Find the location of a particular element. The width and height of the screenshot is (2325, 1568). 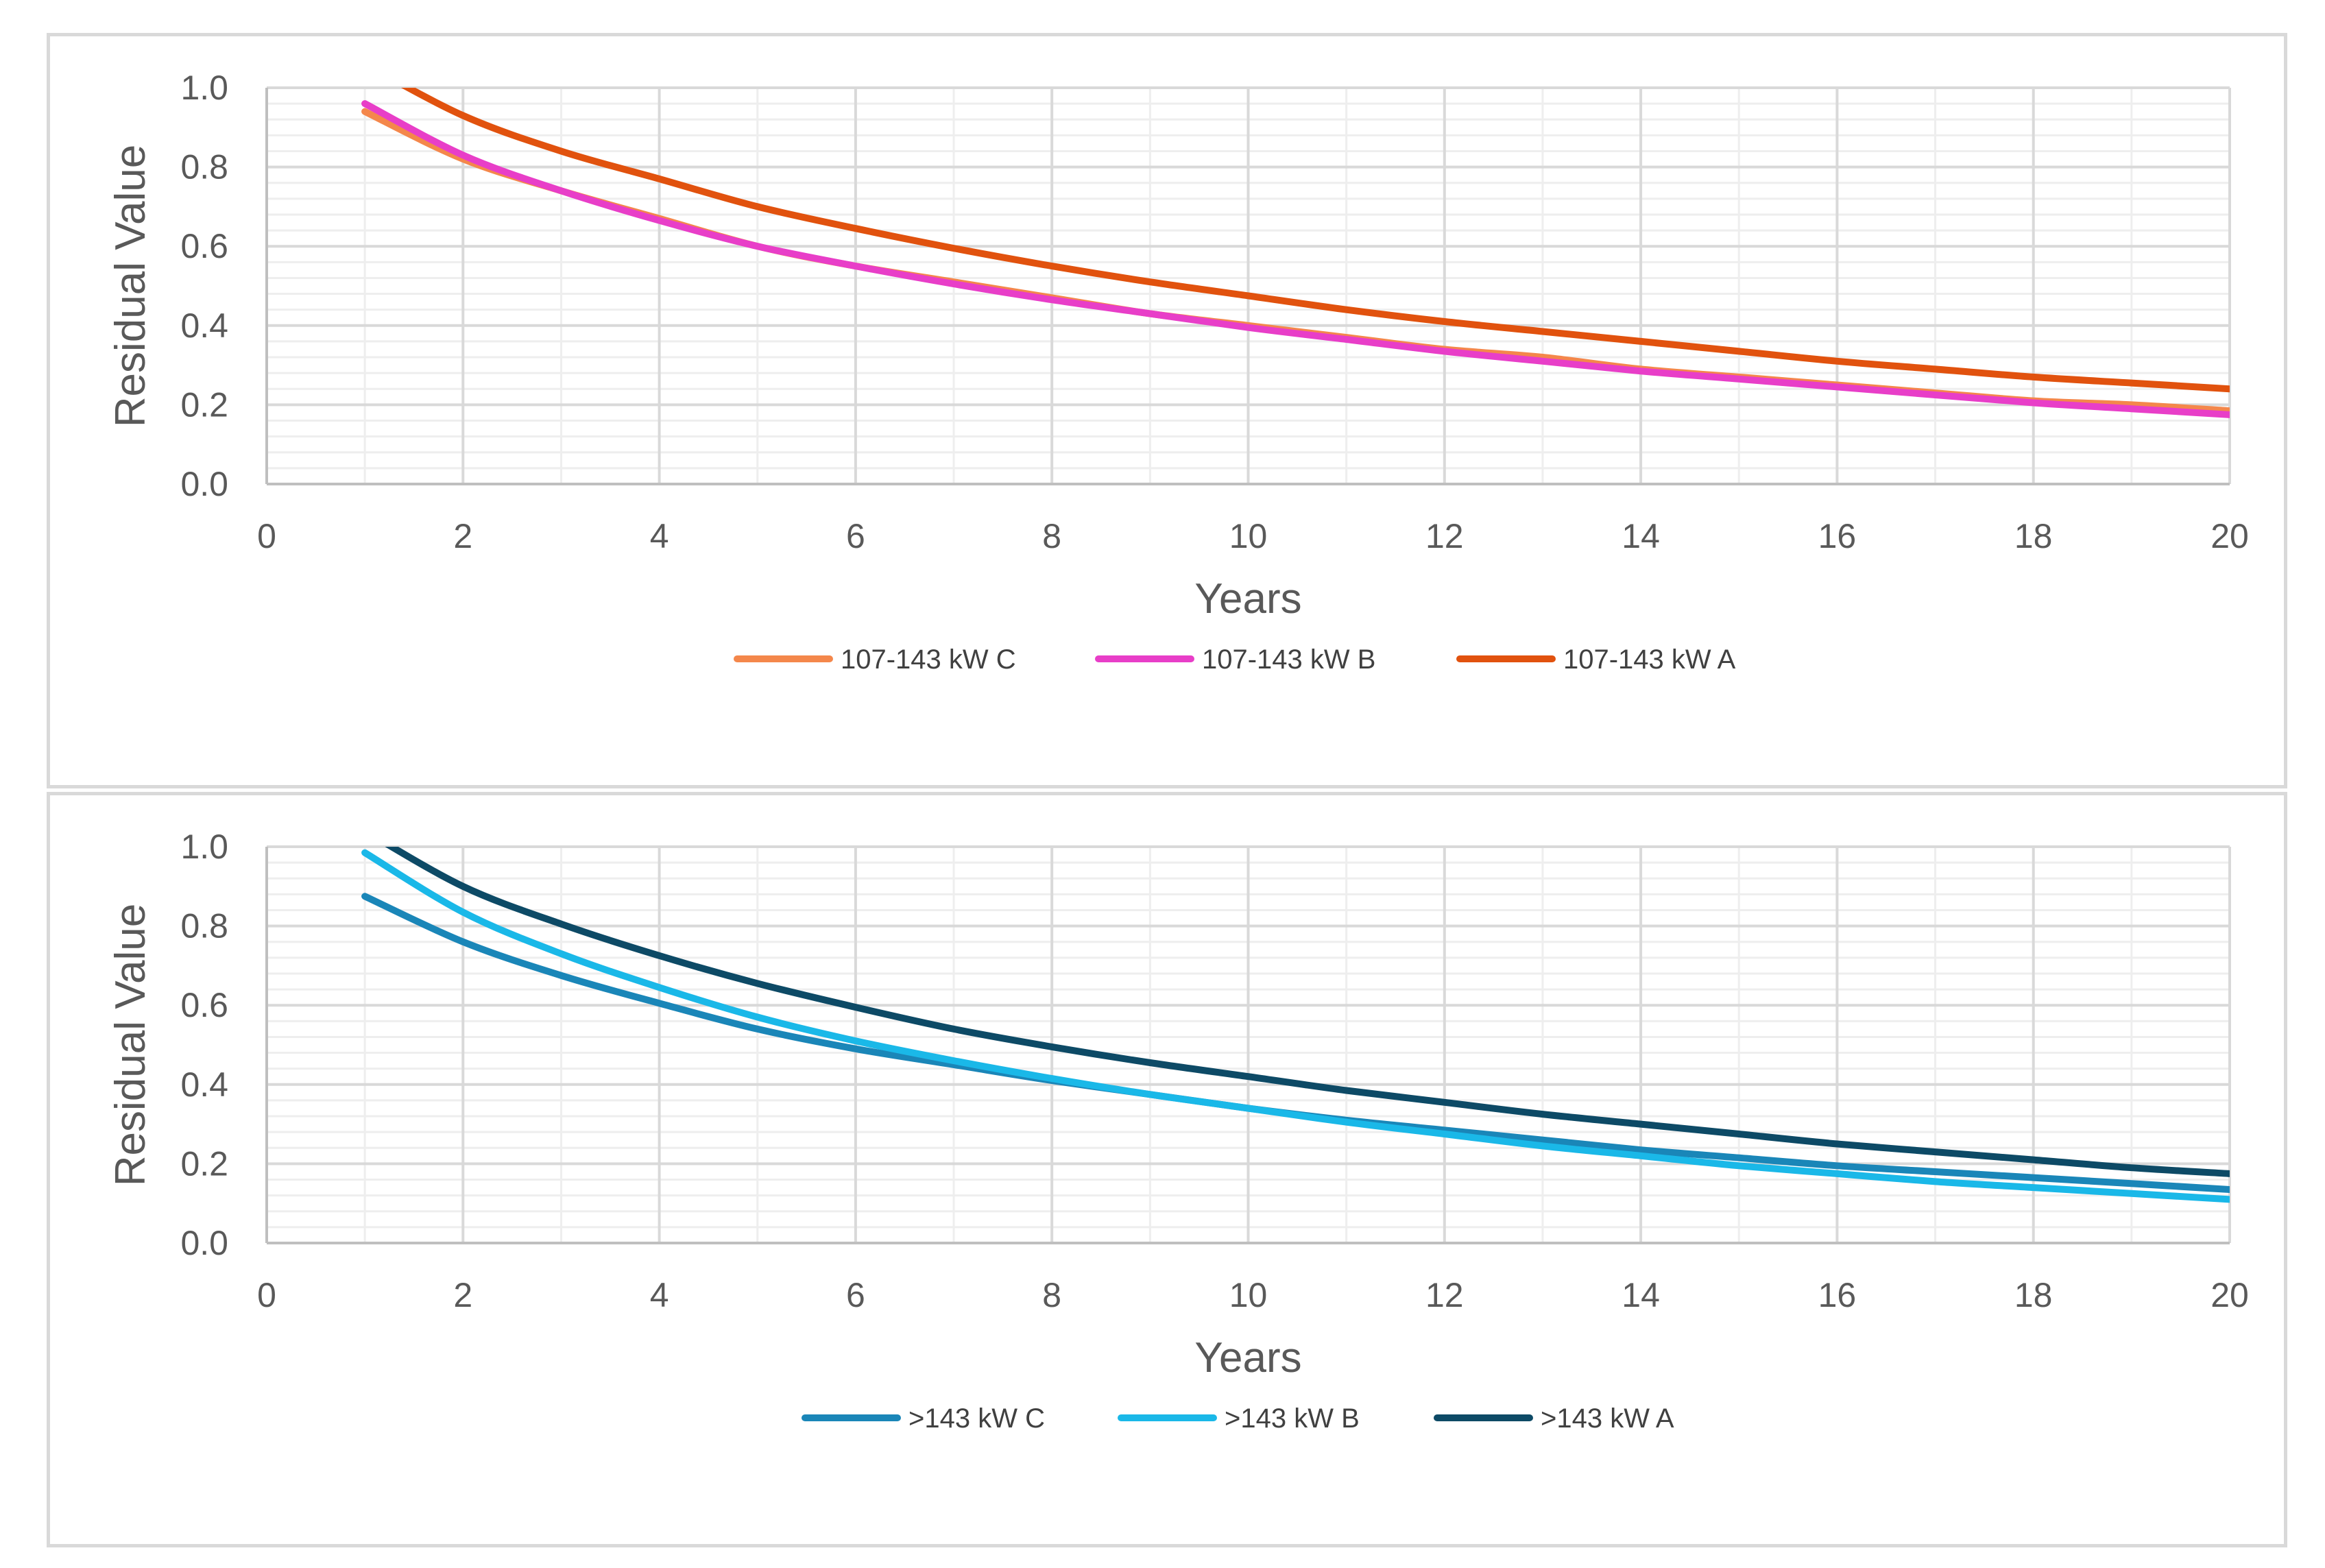

legend: 107-143 kW C 107-143 kW B 107-143 kW A is located at coordinates (1235, 660).